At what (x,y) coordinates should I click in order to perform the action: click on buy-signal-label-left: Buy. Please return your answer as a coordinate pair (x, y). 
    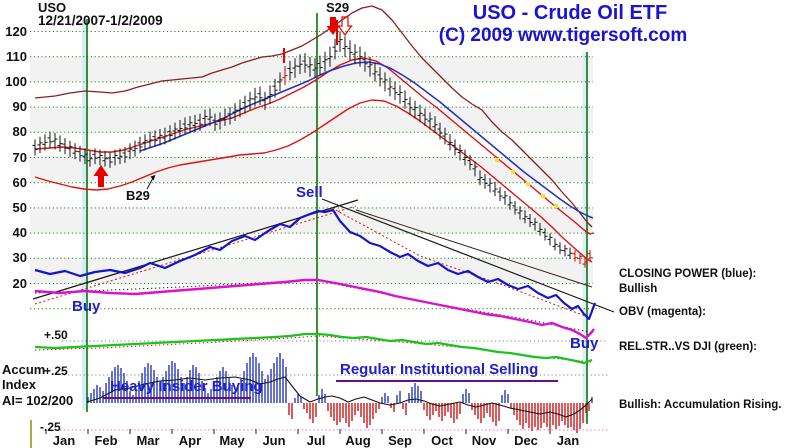
    Looking at the image, I should click on (86, 306).